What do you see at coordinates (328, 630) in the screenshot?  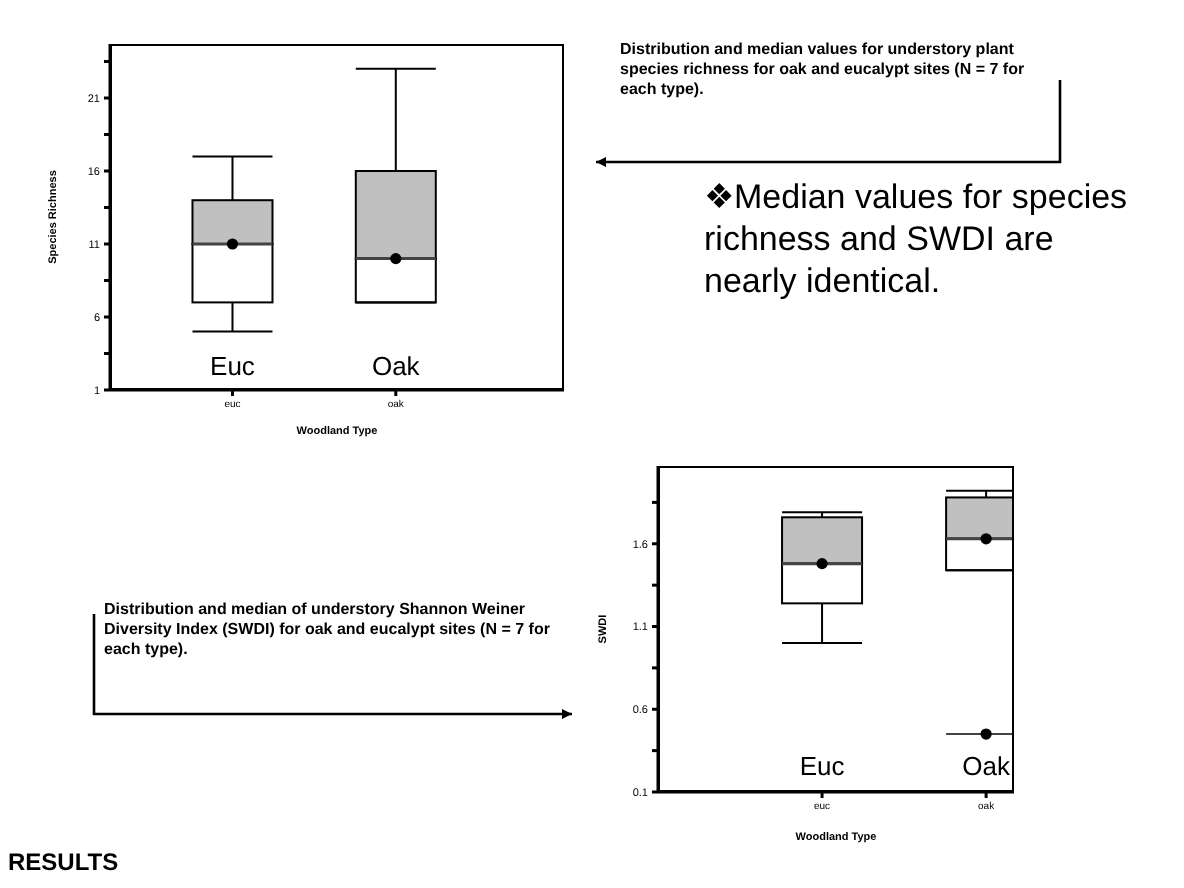 I see `text: Distribution and median of understory Shannon Weiner Diversity Index (SWDI) for oak and eucalypt sites (N = 7 for each type).` at bounding box center [328, 630].